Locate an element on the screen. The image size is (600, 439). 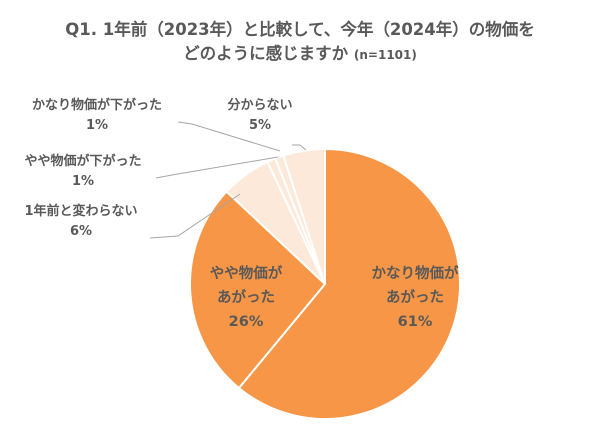
label-text: 1年前と変わらない is located at coordinates (81, 211).